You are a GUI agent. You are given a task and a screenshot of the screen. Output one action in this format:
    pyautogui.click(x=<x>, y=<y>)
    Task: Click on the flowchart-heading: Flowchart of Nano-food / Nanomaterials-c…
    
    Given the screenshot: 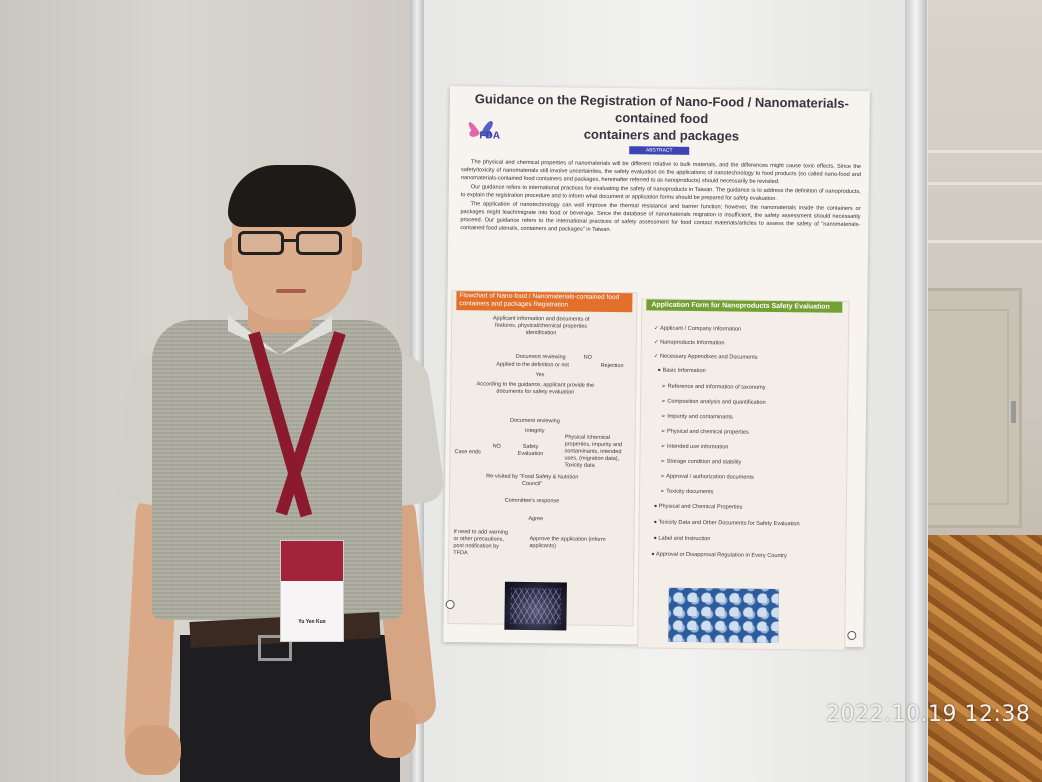 What is the action you would take?
    pyautogui.click(x=544, y=302)
    